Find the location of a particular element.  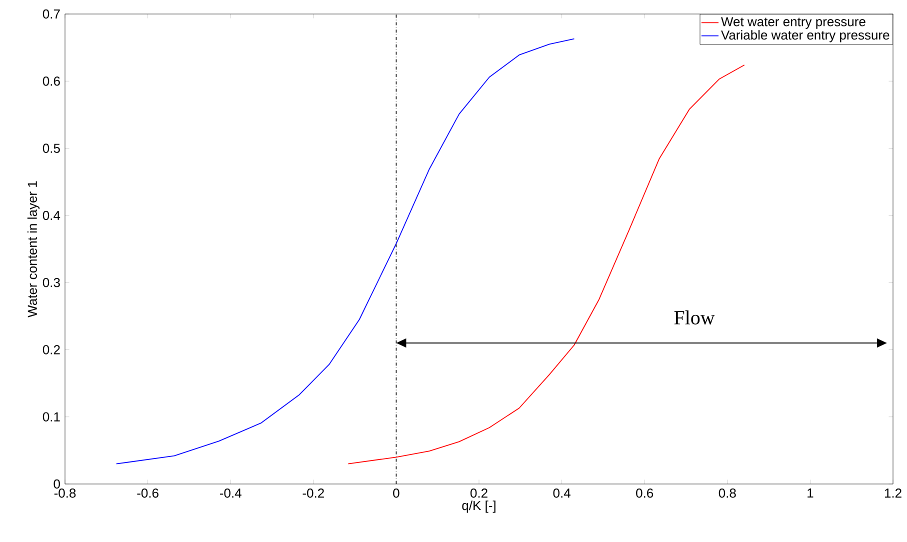

legend-label: Variable water entry pressure is located at coordinates (805, 36).